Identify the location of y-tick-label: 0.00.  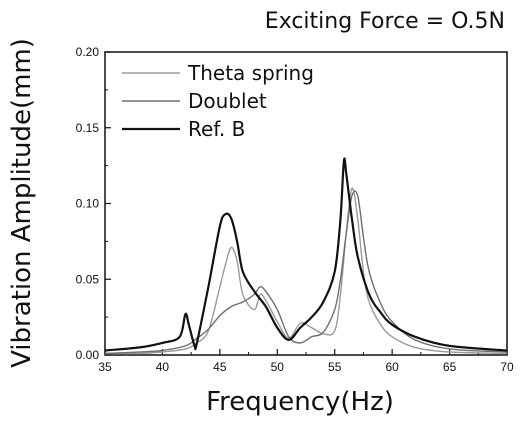
(88, 355).